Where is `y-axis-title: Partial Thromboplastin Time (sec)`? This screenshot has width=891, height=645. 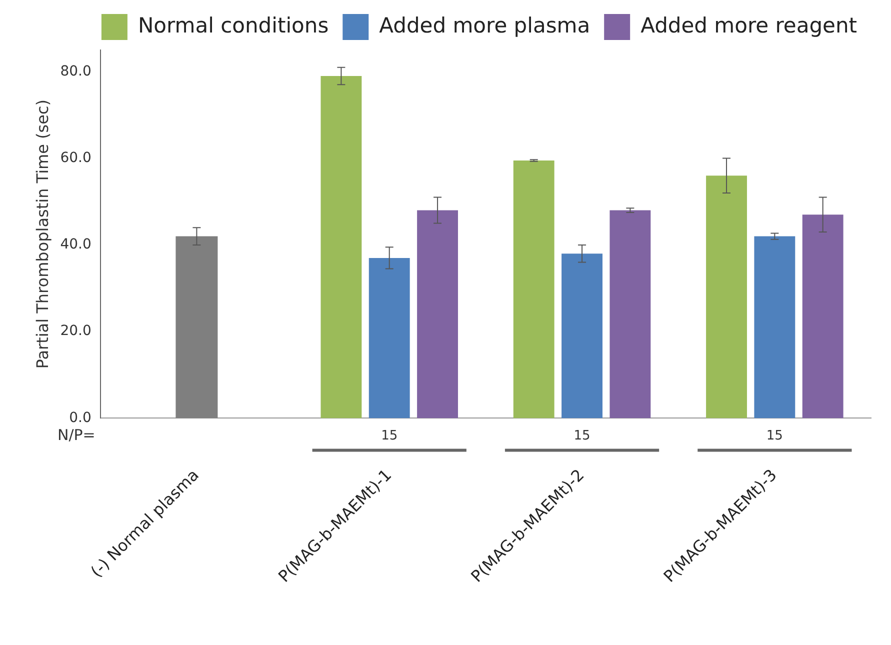
y-axis-title: Partial Thromboplastin Time (sec) is located at coordinates (42, 234).